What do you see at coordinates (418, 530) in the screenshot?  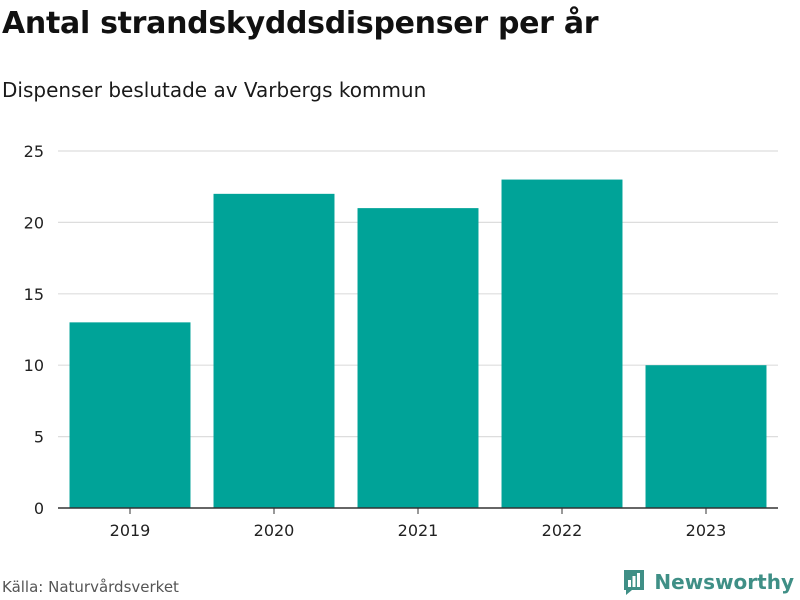 I see `x-tick-label: 2021` at bounding box center [418, 530].